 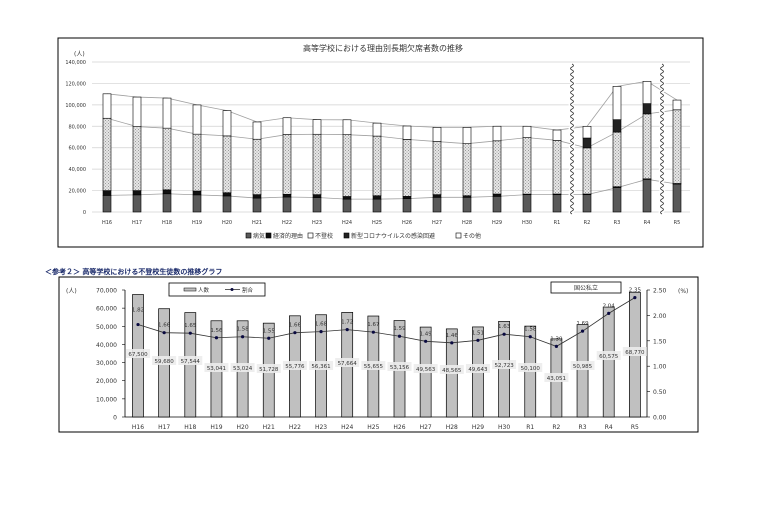 I want to click on chart1-x-tick: H22, so click(x=287, y=223).